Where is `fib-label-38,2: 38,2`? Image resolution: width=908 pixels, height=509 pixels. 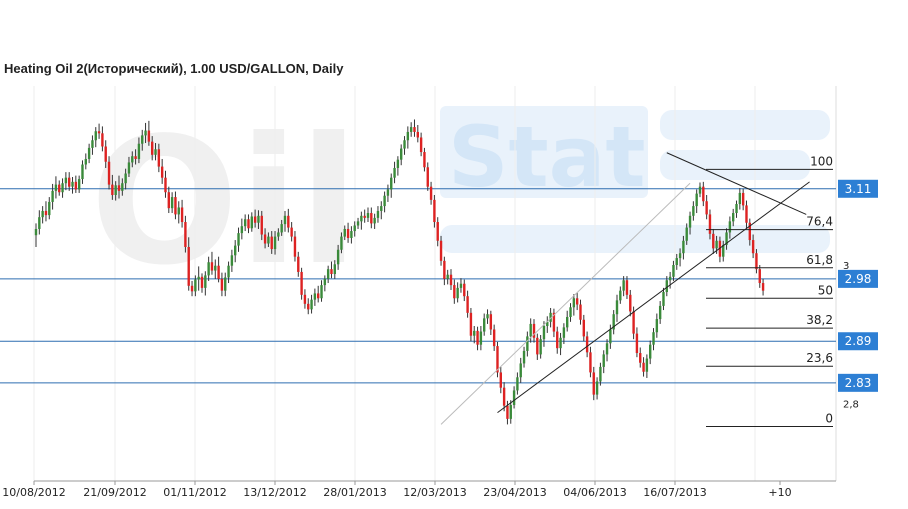
fib-label-38,2: 38,2 is located at coordinates (819, 320).